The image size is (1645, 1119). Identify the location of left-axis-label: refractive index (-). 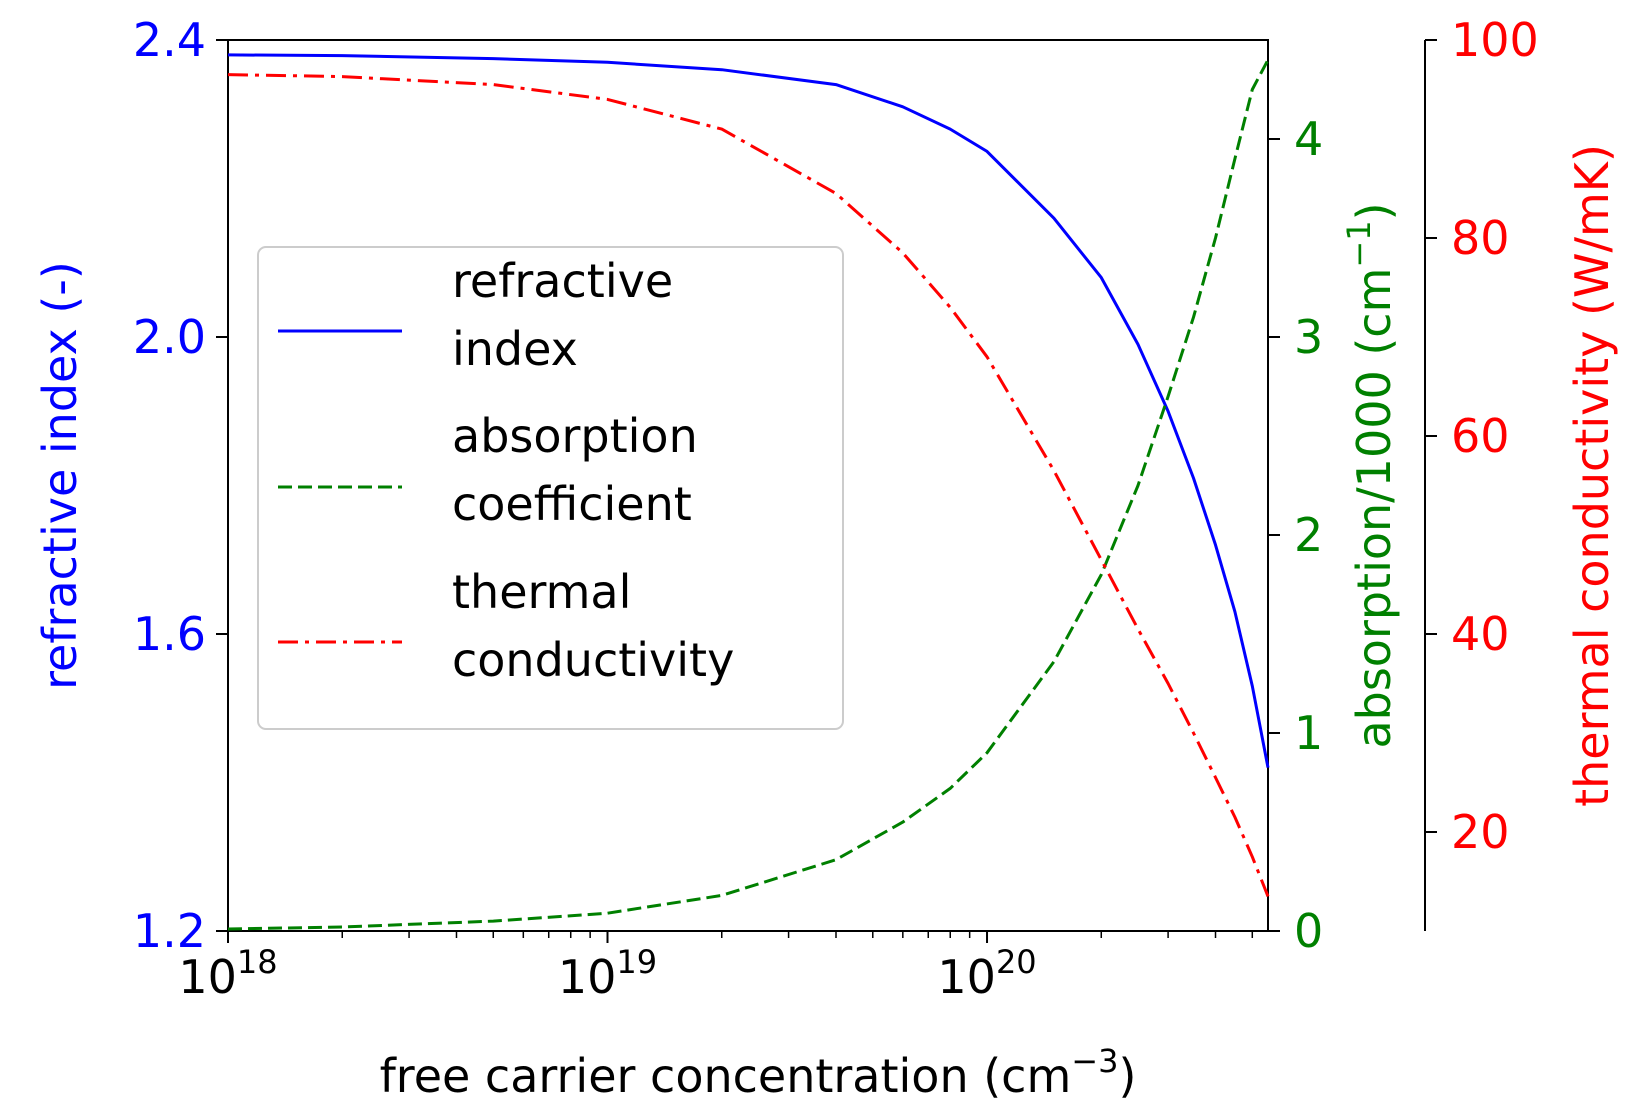
(60, 475).